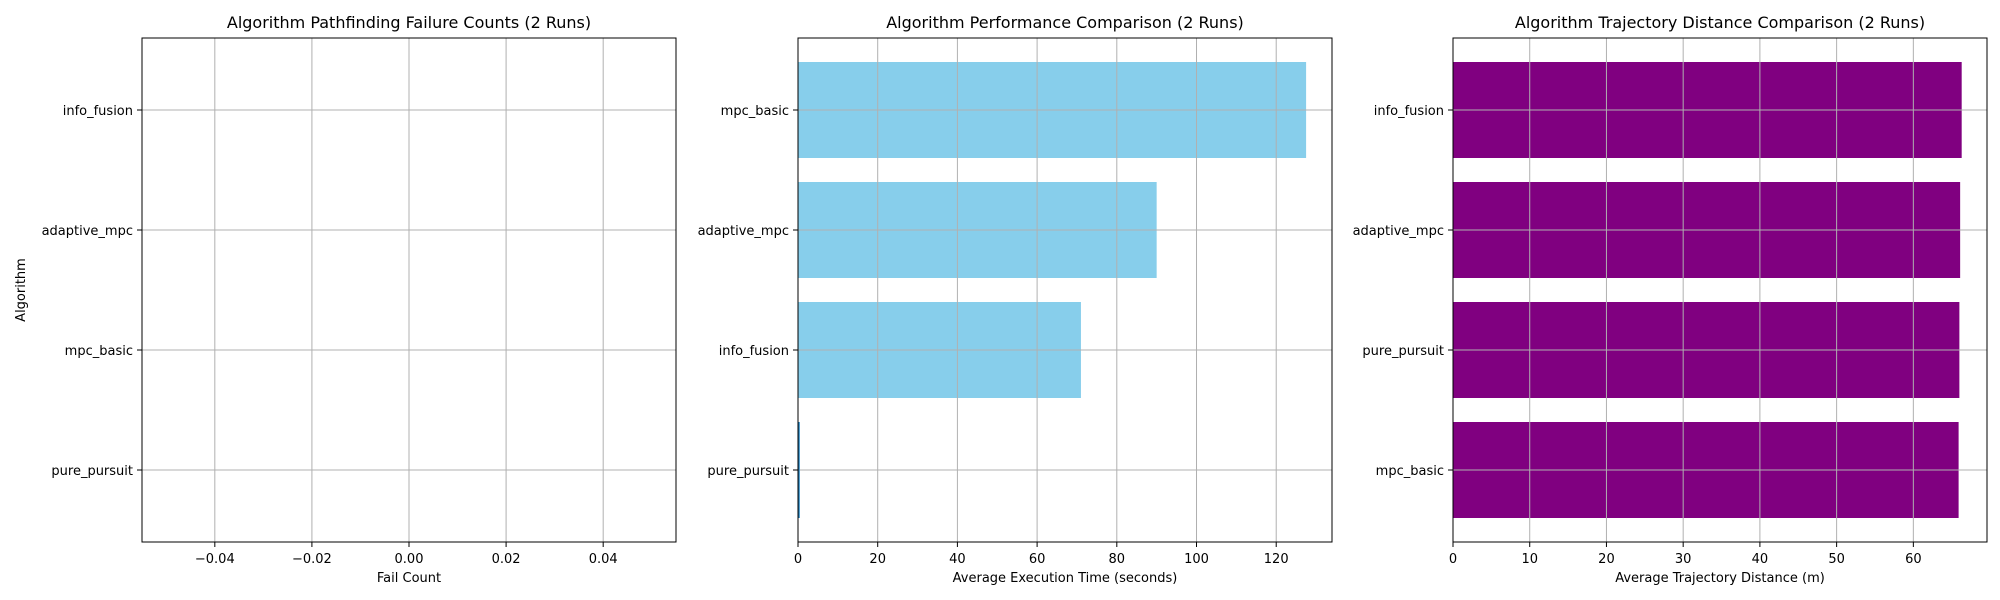 The height and width of the screenshot is (600, 2000). Describe the element at coordinates (312, 559) in the screenshot. I see `x-tick-label: −0.02` at that location.